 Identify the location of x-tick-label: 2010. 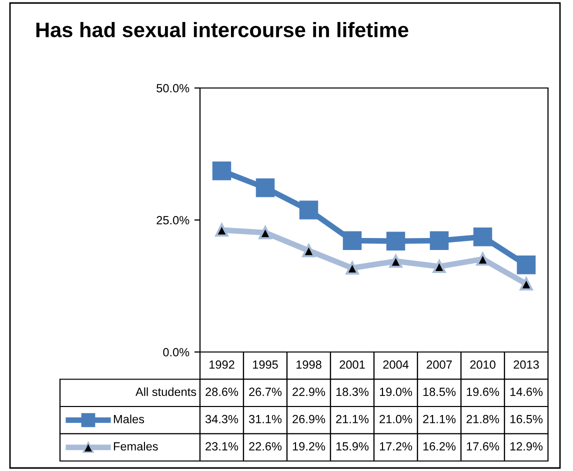
(483, 364).